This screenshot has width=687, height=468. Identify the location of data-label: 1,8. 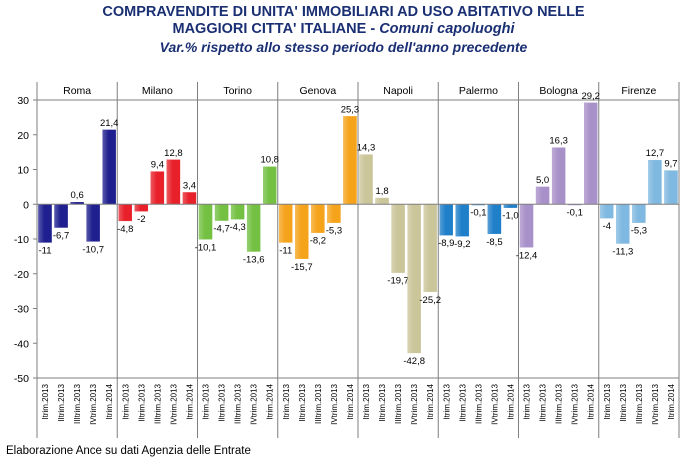
(381, 191).